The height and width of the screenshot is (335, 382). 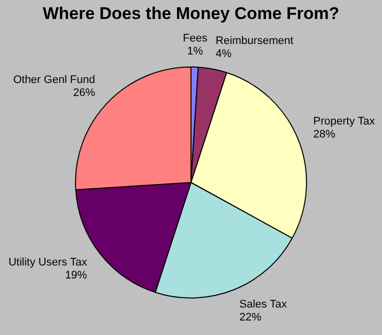 I want to click on data-label: 1%, so click(x=195, y=52).